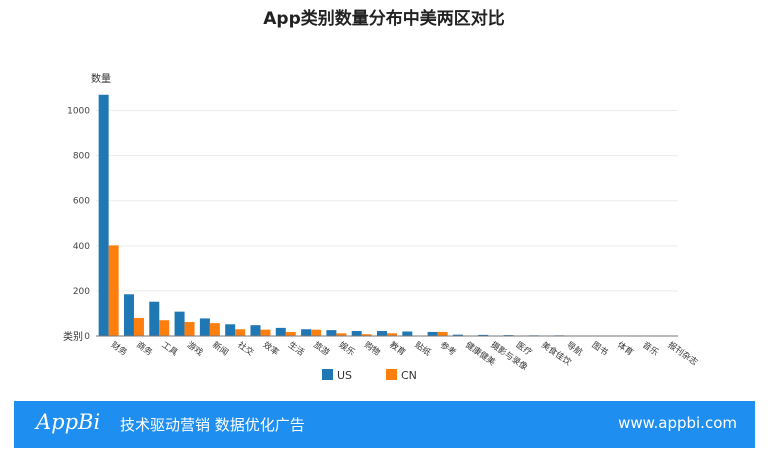  What do you see at coordinates (81, 157) in the screenshot?
I see `y-tick-label: 800` at bounding box center [81, 157].